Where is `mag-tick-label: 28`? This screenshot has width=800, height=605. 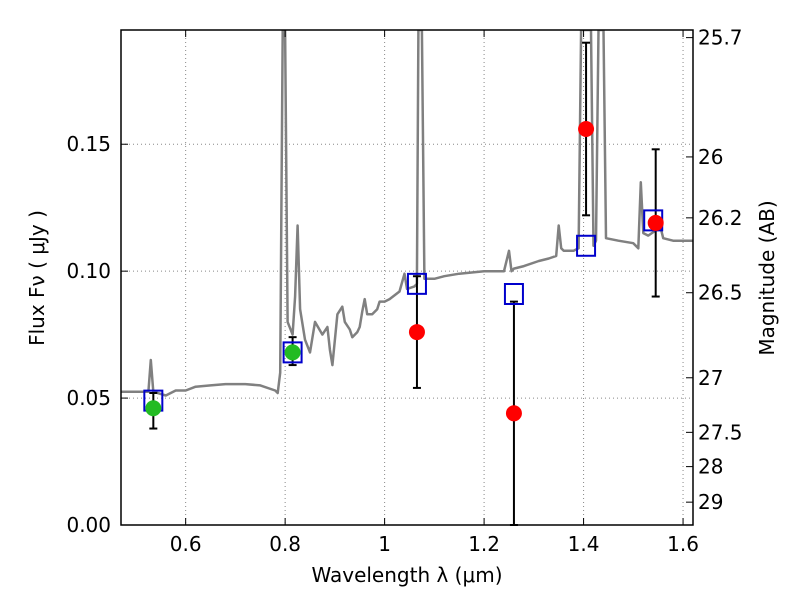
mag-tick-label: 28 is located at coordinates (710, 467).